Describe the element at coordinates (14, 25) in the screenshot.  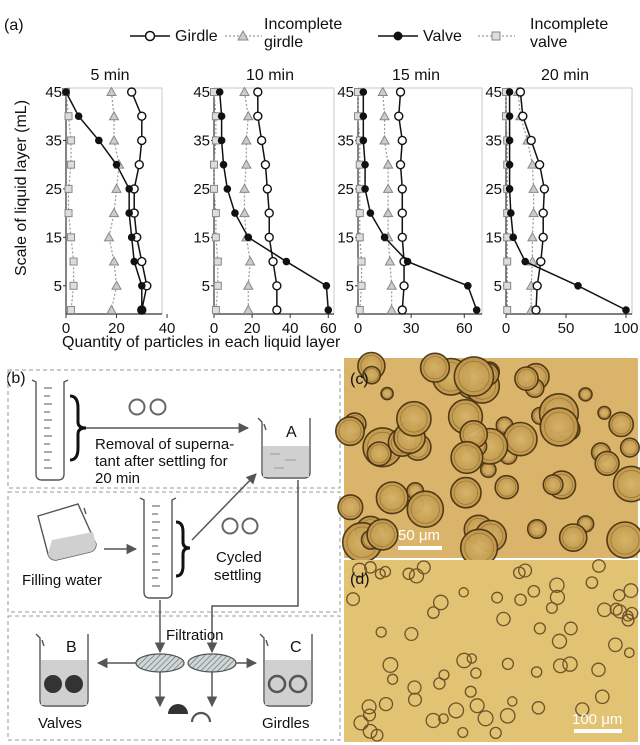
I see `panel-a-label: (a)` at that location.